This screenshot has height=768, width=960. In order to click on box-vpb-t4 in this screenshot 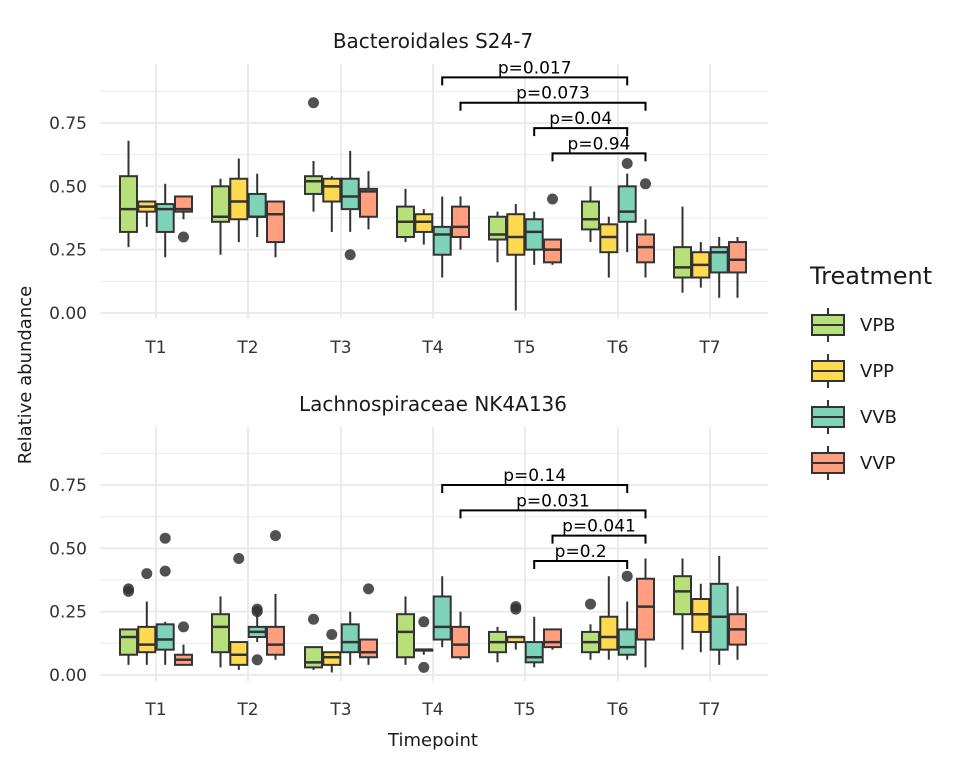, I will do `click(405, 215)`.